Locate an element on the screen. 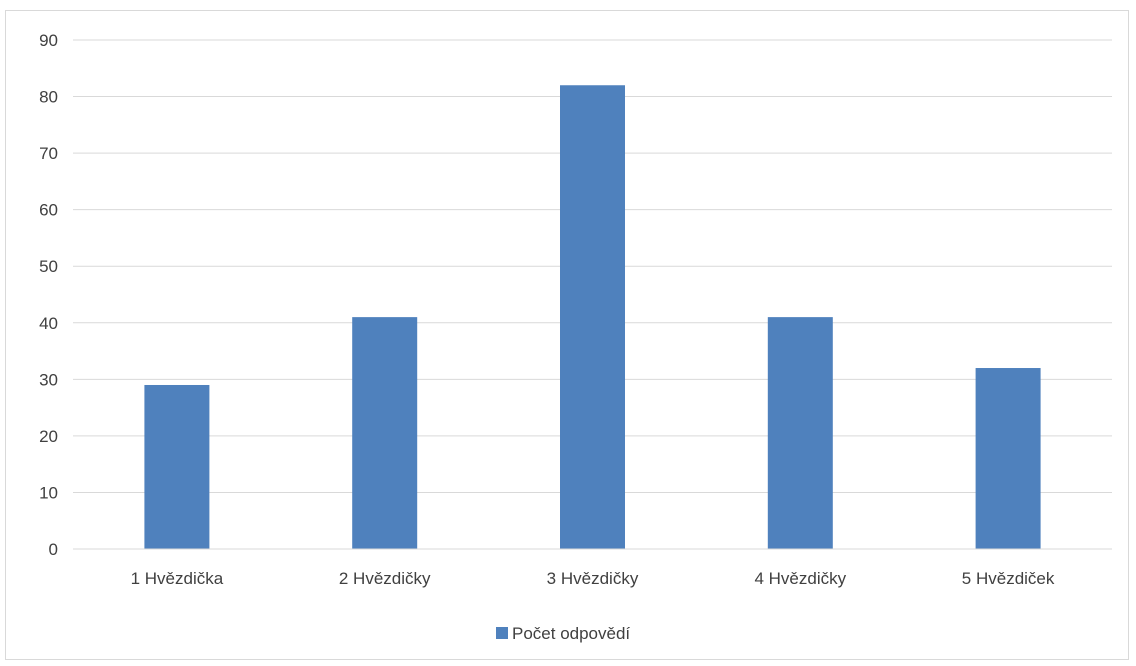  y-tick-label: 10 is located at coordinates (48, 492).